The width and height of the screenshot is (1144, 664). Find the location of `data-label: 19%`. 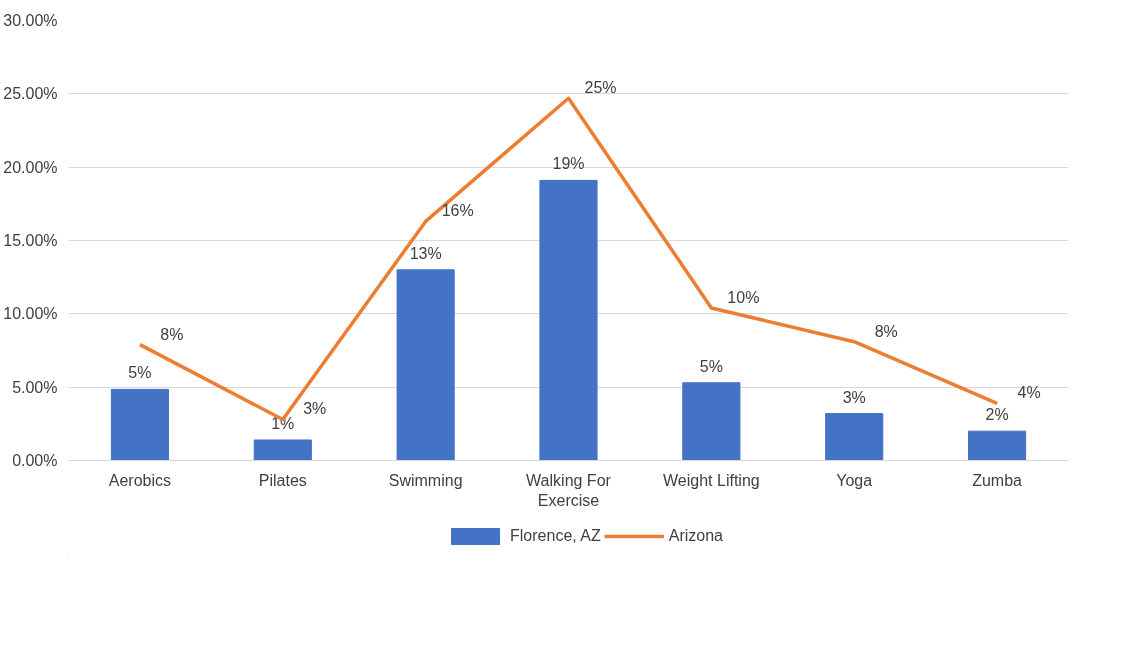

data-label: 19% is located at coordinates (568, 164).